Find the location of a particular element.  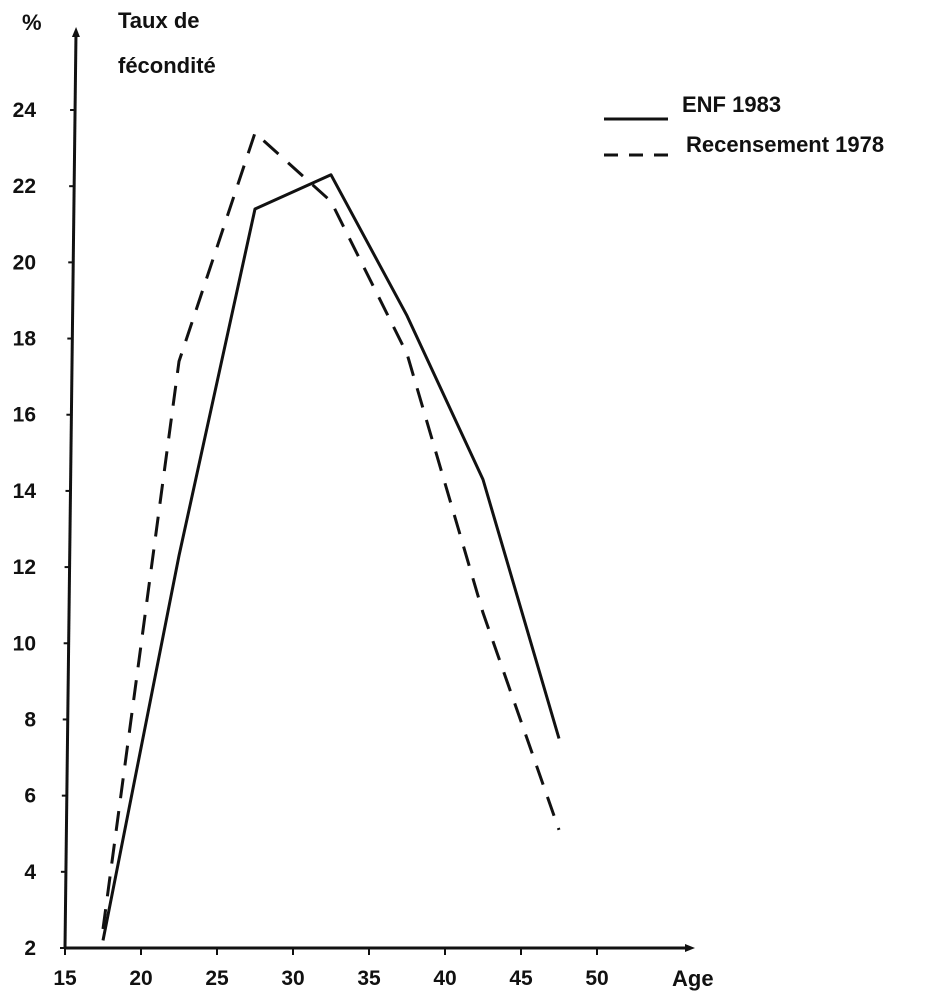

x-tick-label: 30 is located at coordinates (292, 978).